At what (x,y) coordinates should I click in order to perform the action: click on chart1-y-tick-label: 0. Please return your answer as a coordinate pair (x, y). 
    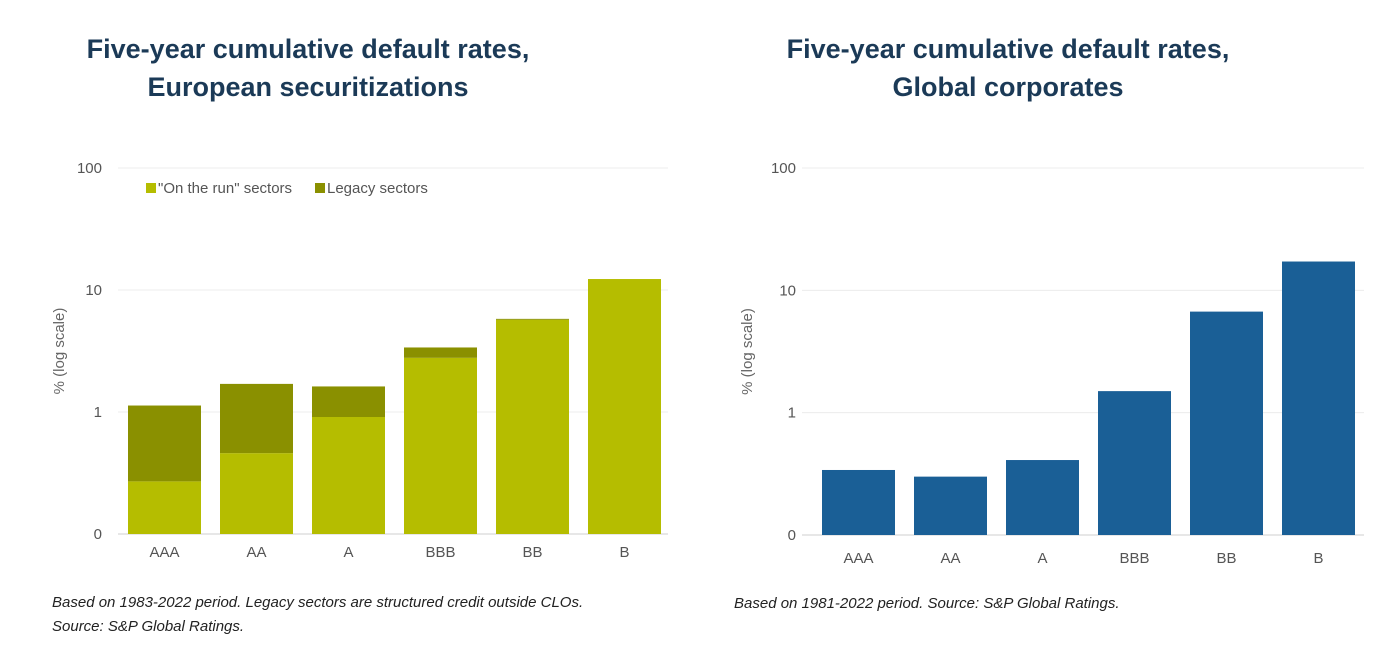
    Looking at the image, I should click on (792, 535).